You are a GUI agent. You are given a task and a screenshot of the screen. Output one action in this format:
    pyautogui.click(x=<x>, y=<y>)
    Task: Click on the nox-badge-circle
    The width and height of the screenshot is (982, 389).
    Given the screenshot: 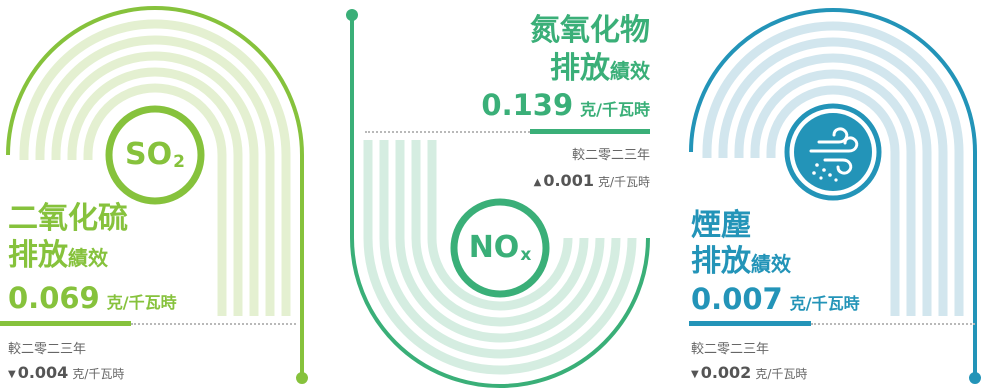 What is the action you would take?
    pyautogui.click(x=500, y=248)
    